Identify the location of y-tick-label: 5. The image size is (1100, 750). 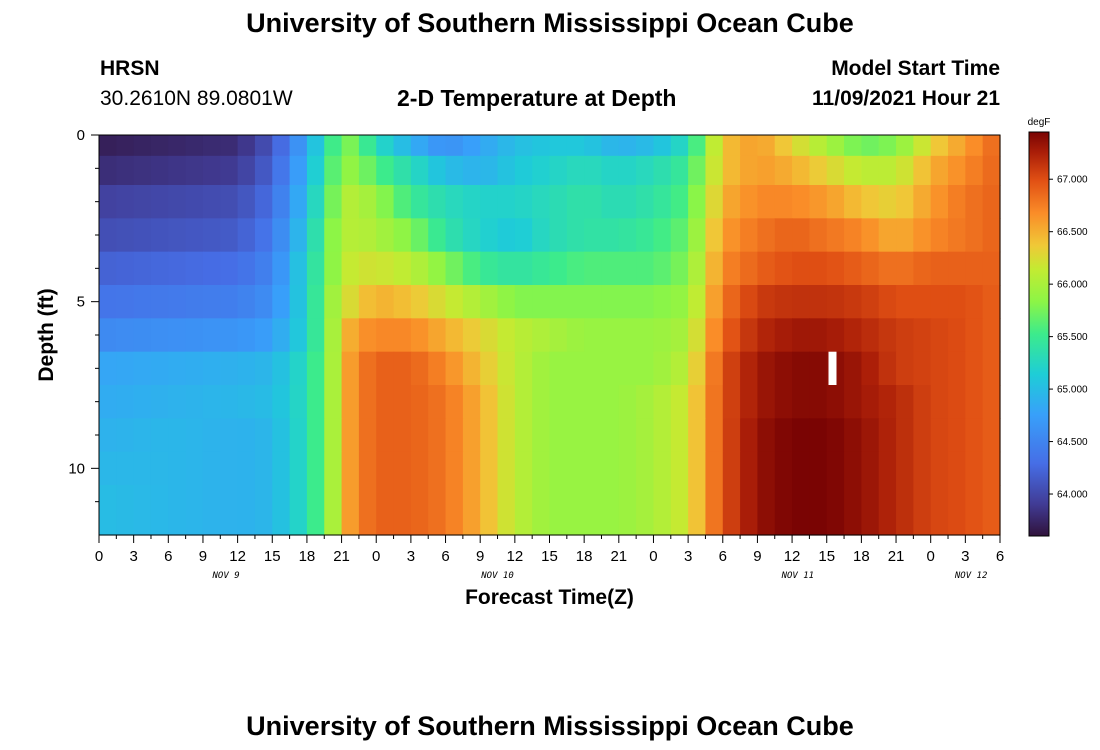
(81, 302).